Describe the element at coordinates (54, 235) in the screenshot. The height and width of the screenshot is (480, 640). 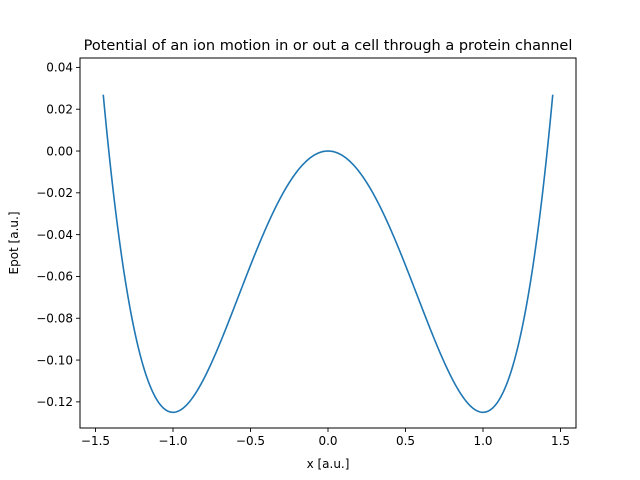
I see `y-tick-label: −0.04` at that location.